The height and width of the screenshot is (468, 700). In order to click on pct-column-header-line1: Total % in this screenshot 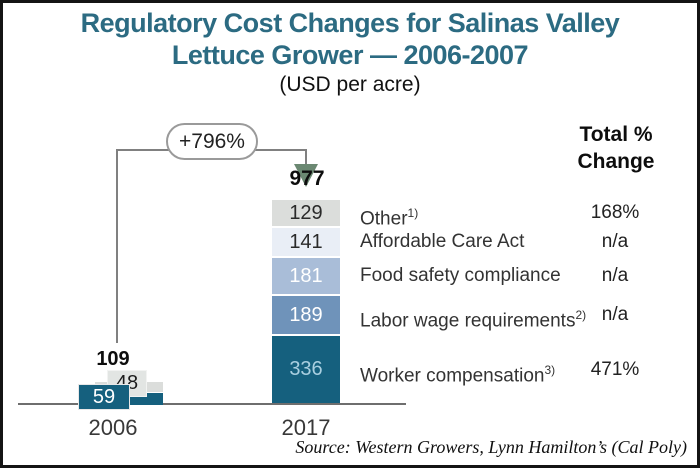, I will do `click(616, 134)`.